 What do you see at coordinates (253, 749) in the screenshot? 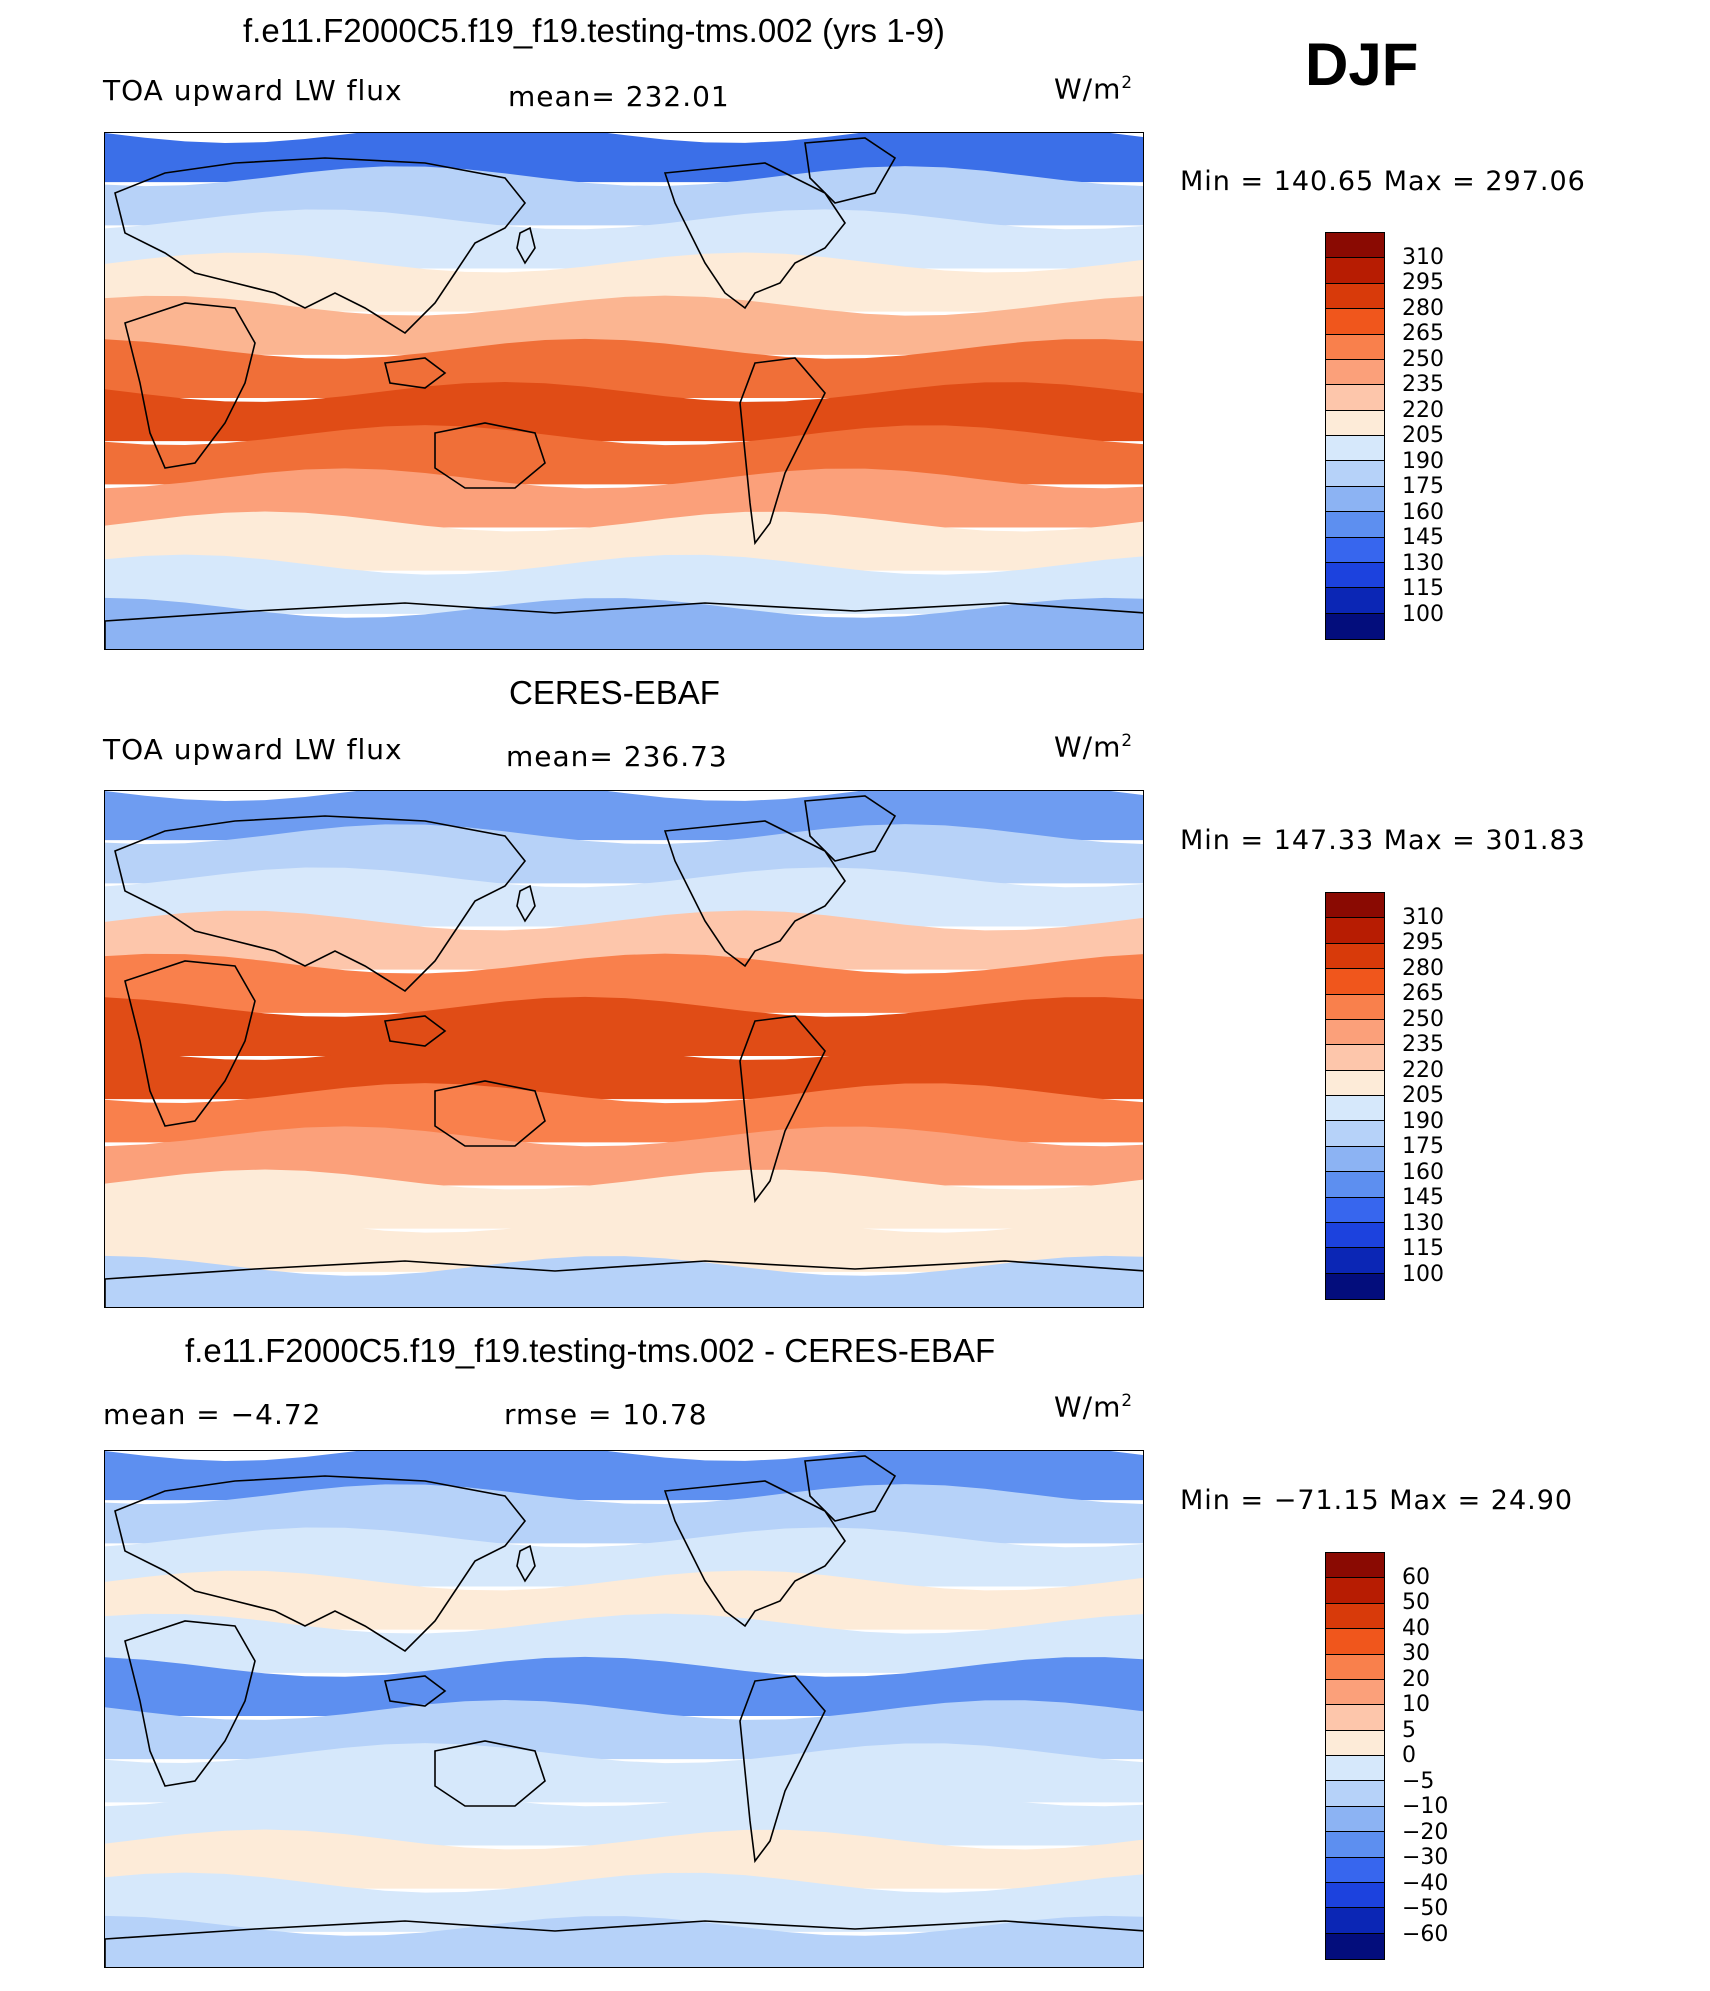
I see `panel2-variable-label: TOA upward LW flux` at bounding box center [253, 749].